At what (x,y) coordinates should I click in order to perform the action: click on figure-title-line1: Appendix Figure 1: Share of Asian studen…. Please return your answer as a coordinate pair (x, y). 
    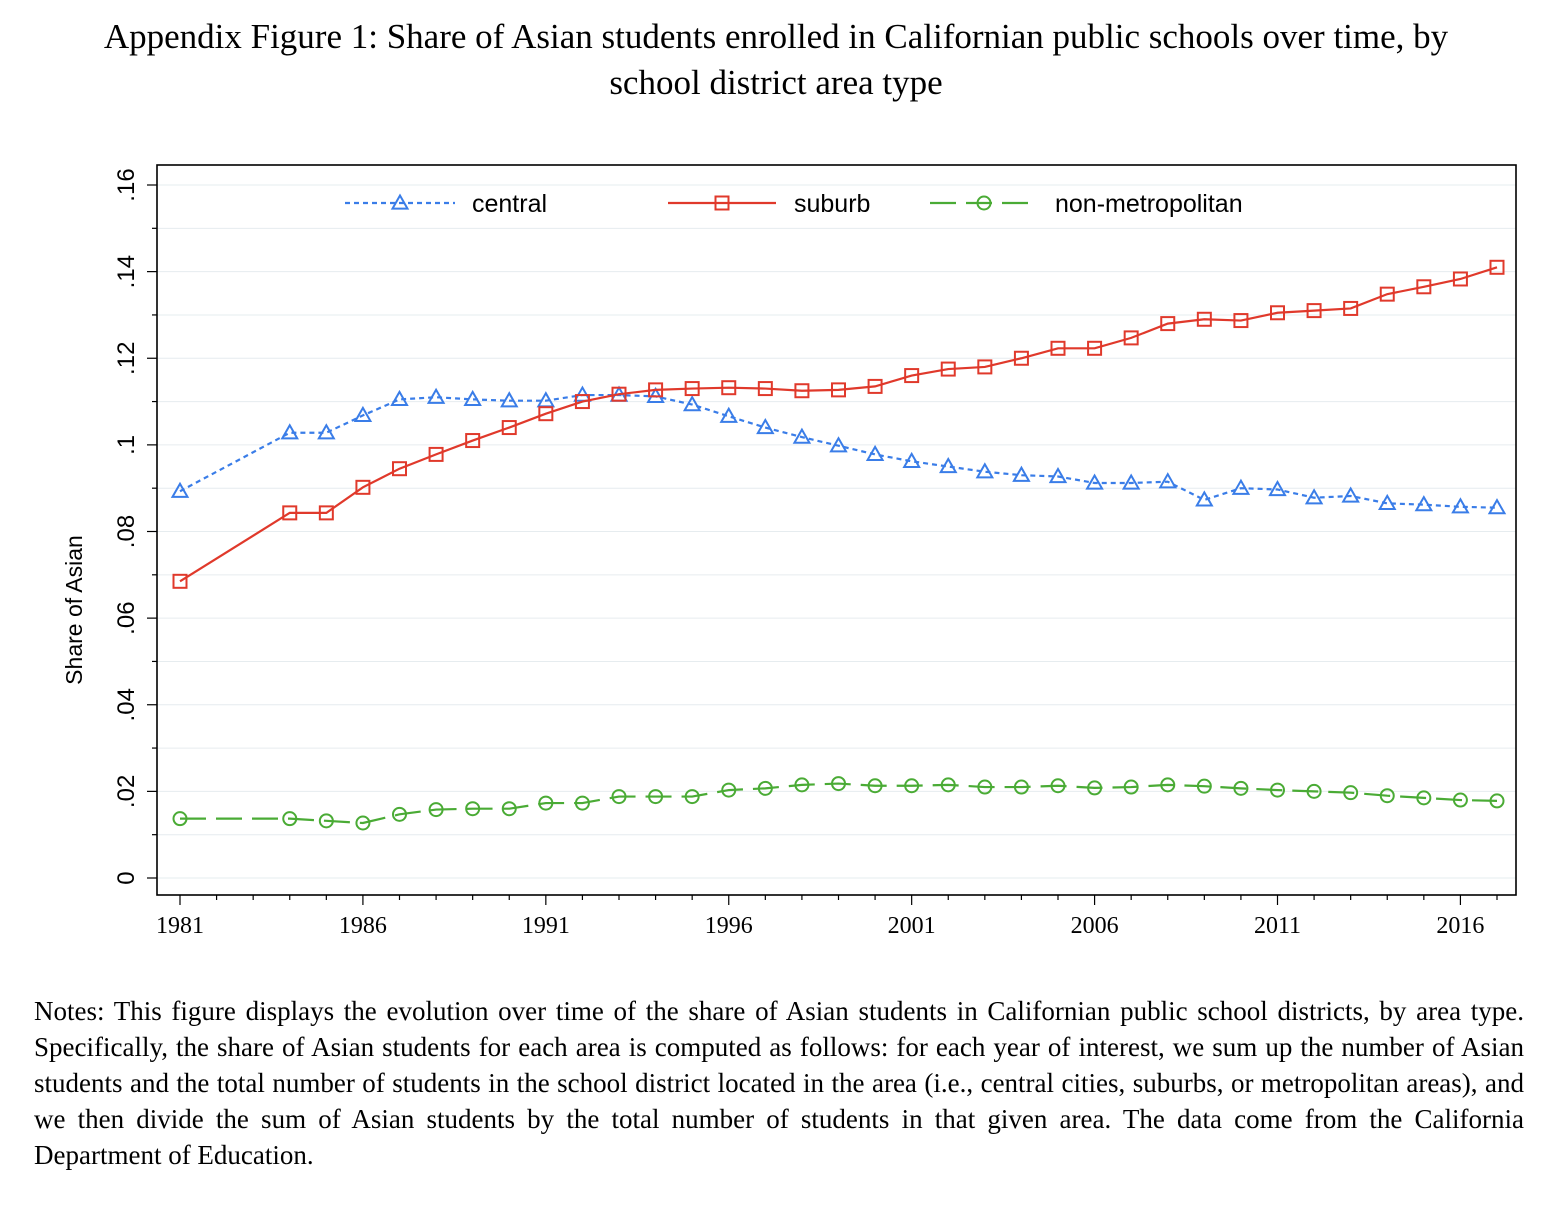
    Looking at the image, I should click on (776, 36).